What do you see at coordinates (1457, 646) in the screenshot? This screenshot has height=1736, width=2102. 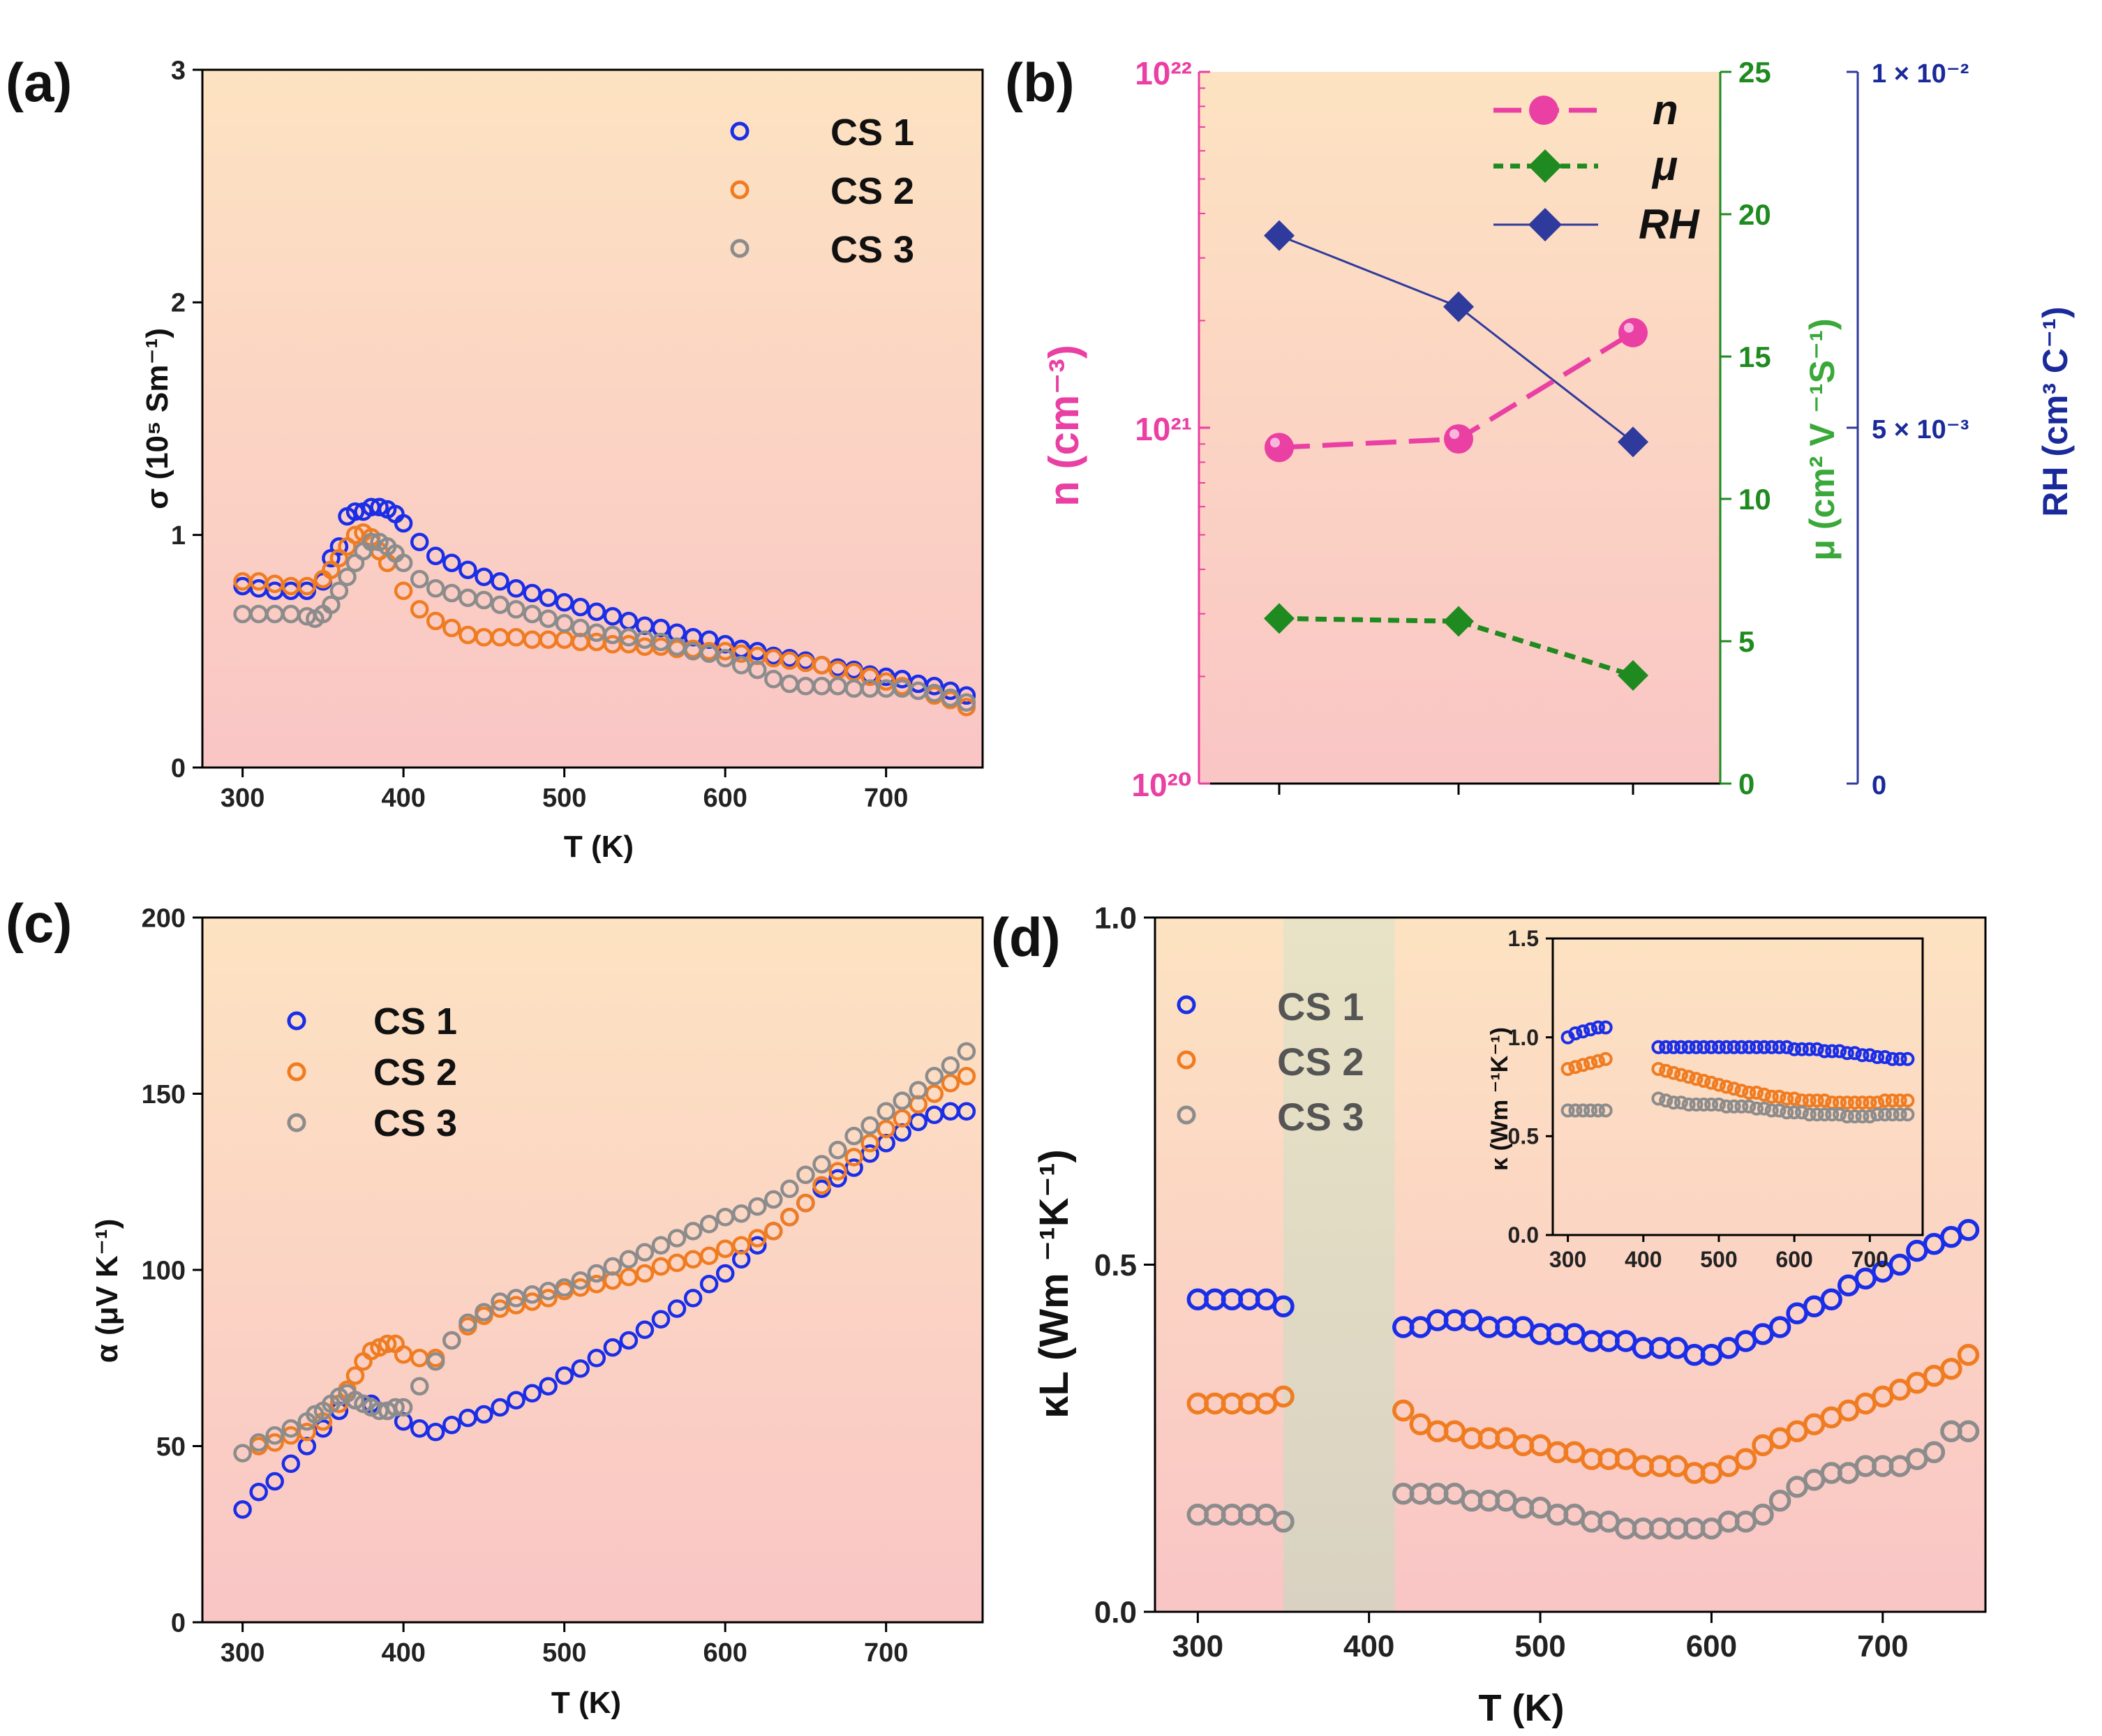 I see `series-line-mu` at bounding box center [1457, 646].